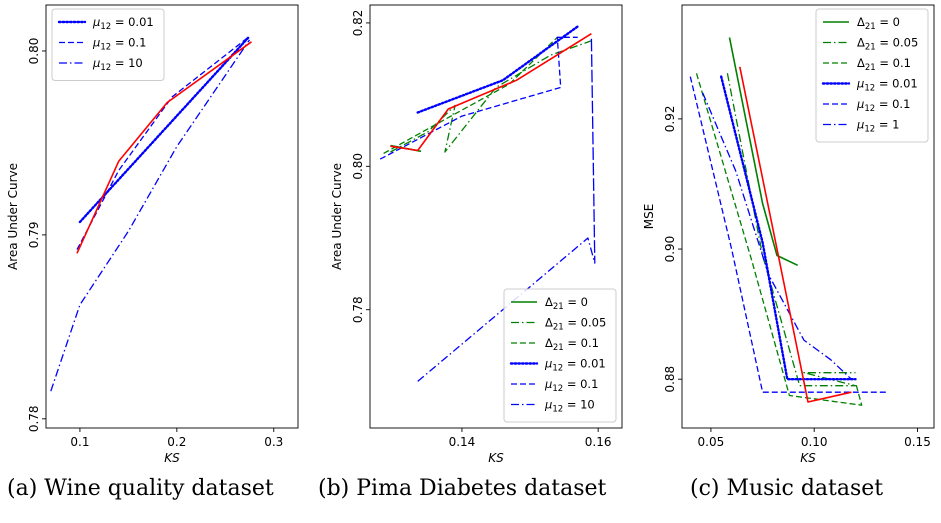 The width and height of the screenshot is (941, 523). What do you see at coordinates (877, 126) in the screenshot?
I see `legend-label: μ12 = 1` at bounding box center [877, 126].